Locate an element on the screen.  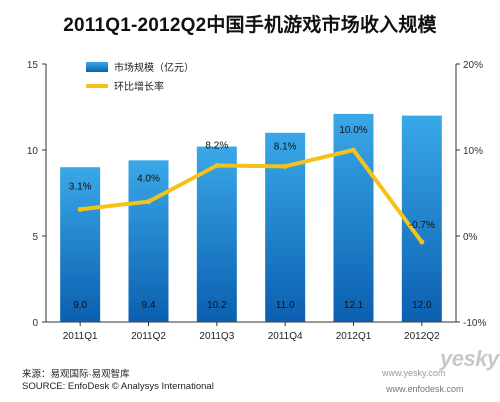
legend-bar-swatch is located at coordinates (97, 67).